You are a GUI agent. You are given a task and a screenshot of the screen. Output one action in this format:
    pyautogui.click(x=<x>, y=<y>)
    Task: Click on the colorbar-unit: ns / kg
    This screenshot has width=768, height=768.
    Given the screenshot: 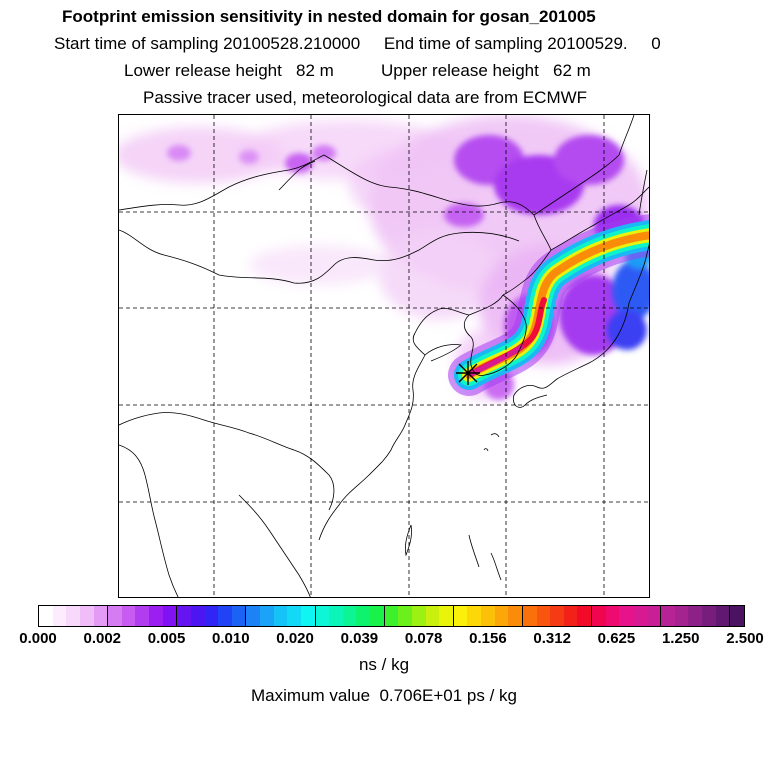 What is the action you would take?
    pyautogui.click(x=384, y=664)
    